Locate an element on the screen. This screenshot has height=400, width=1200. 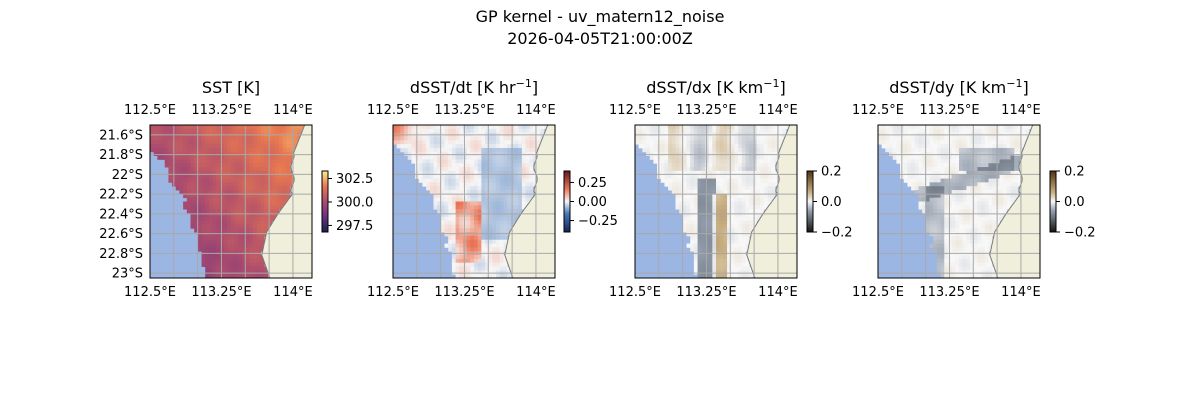
figure-subtitle: 2026-04-05T21:00:00Z is located at coordinates (600, 38).